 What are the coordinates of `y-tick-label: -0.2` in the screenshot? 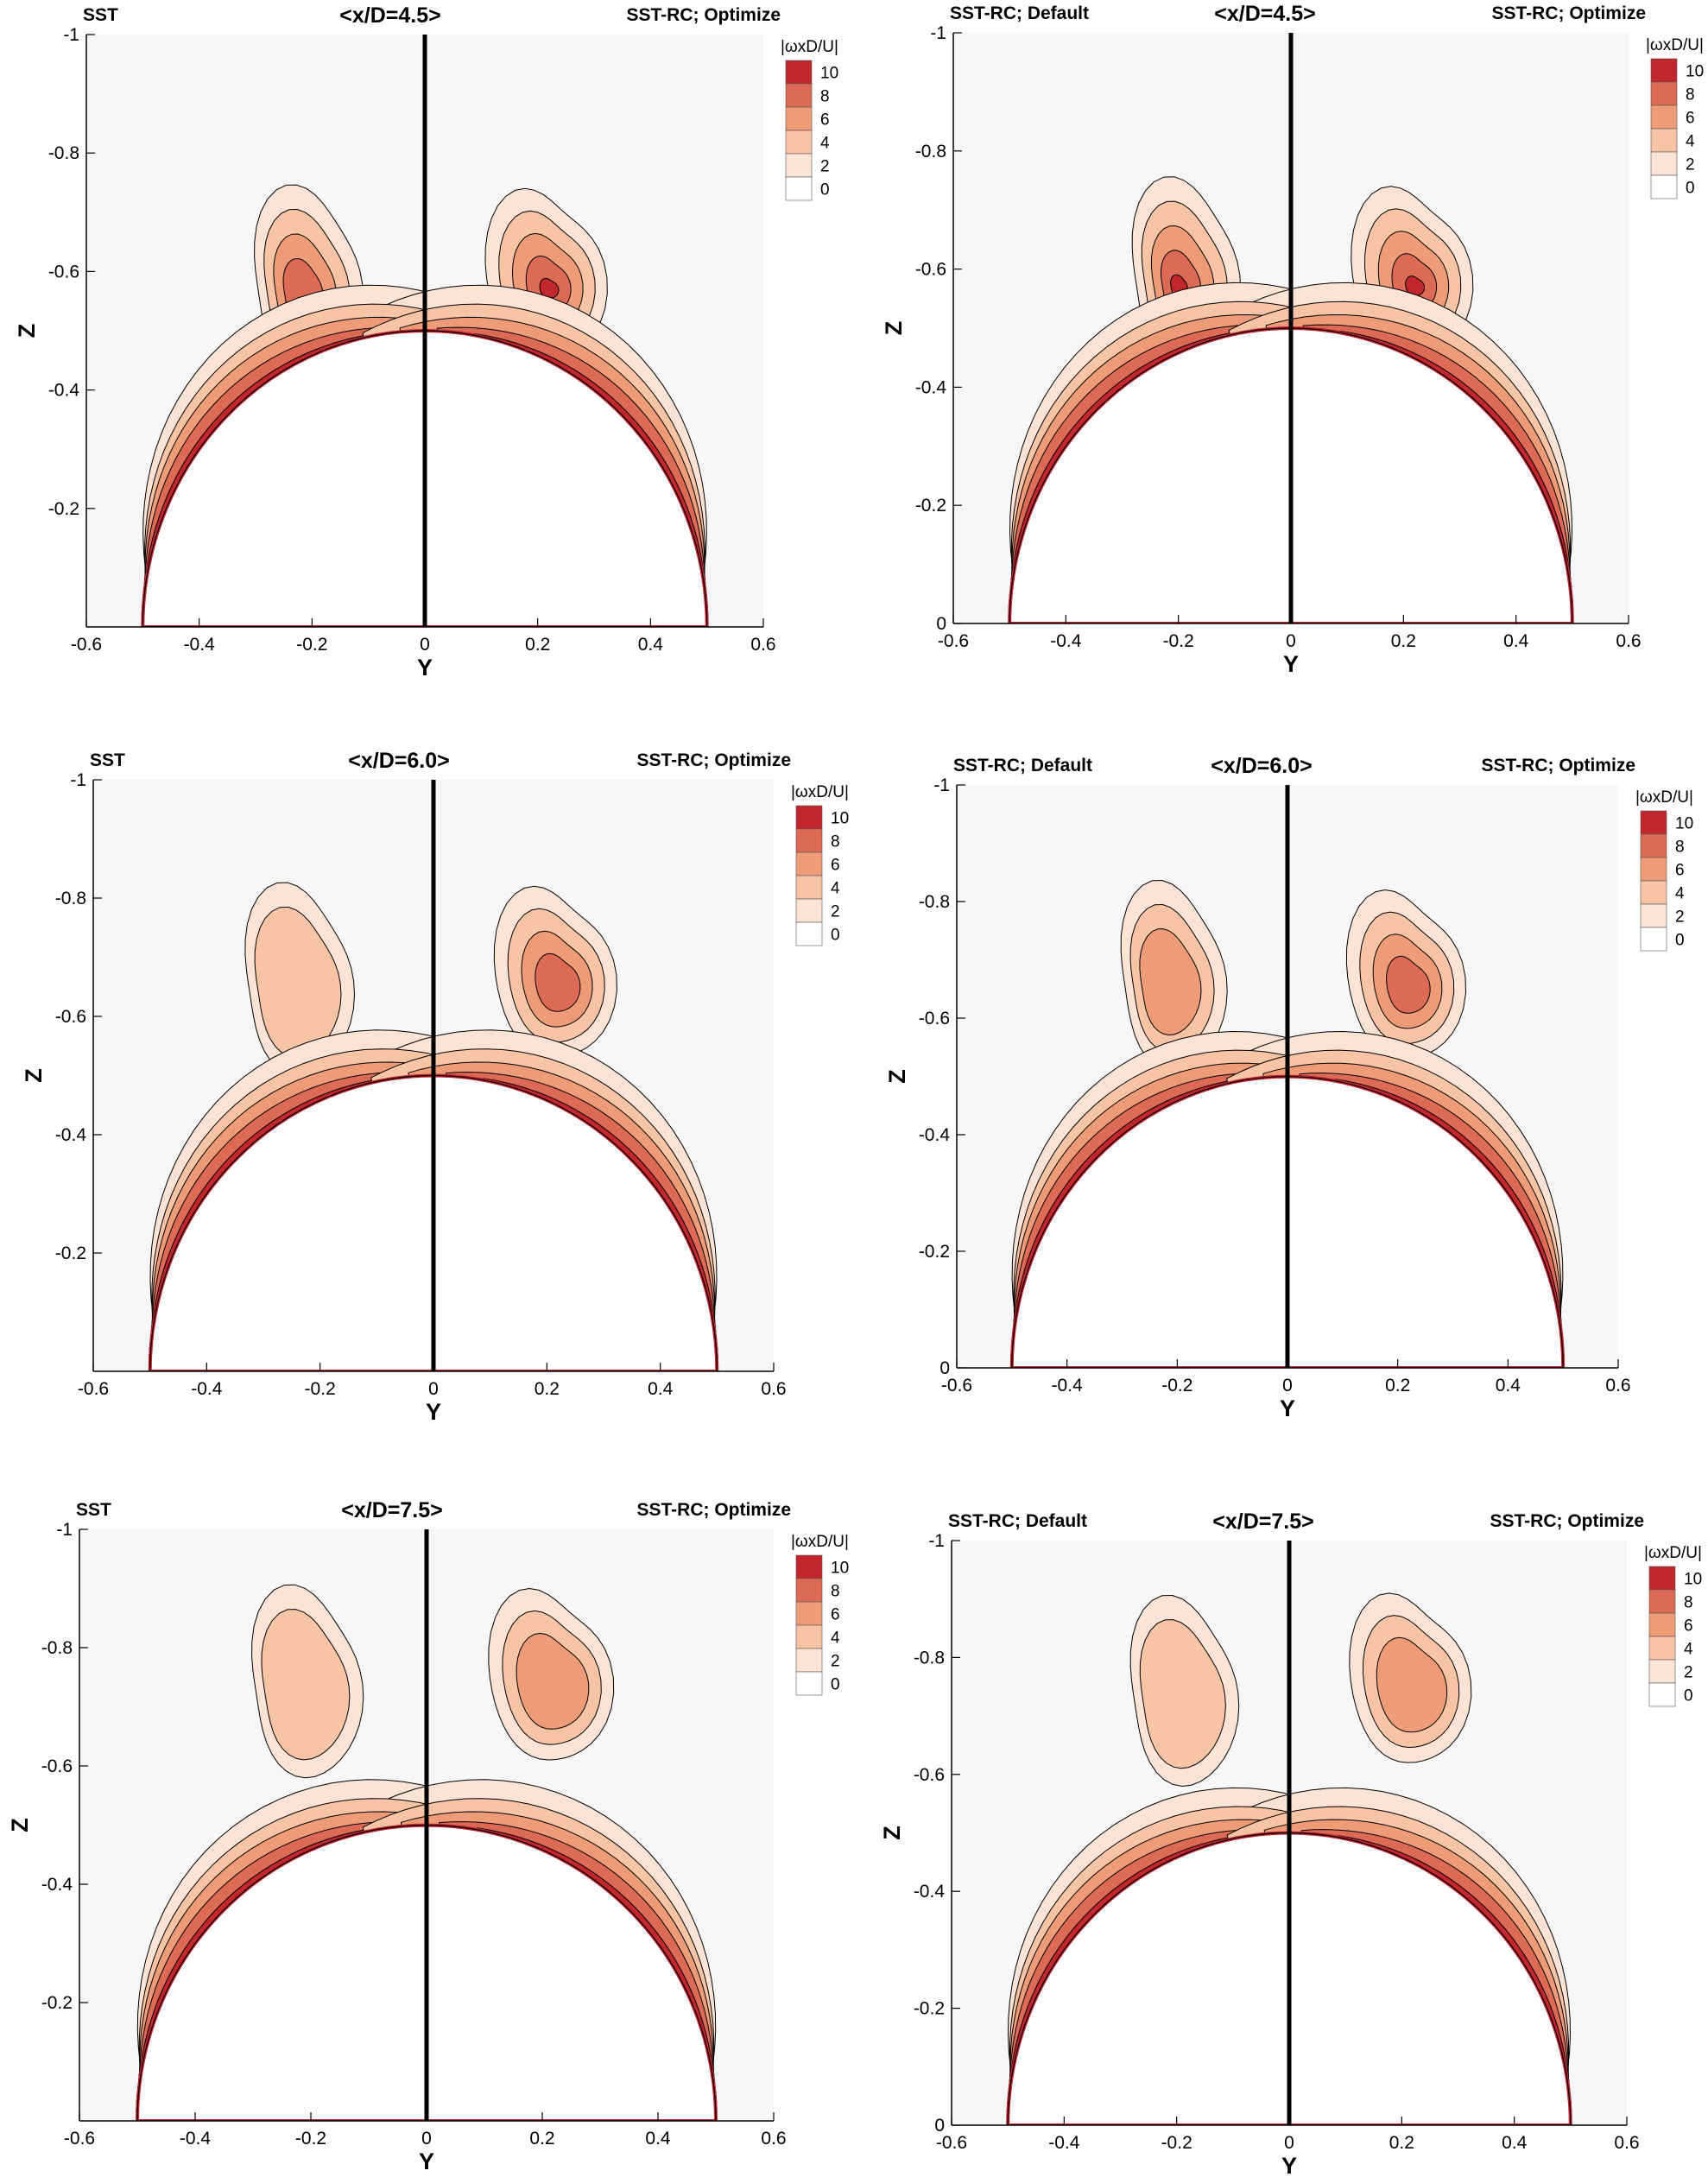 It's located at (929, 2009).